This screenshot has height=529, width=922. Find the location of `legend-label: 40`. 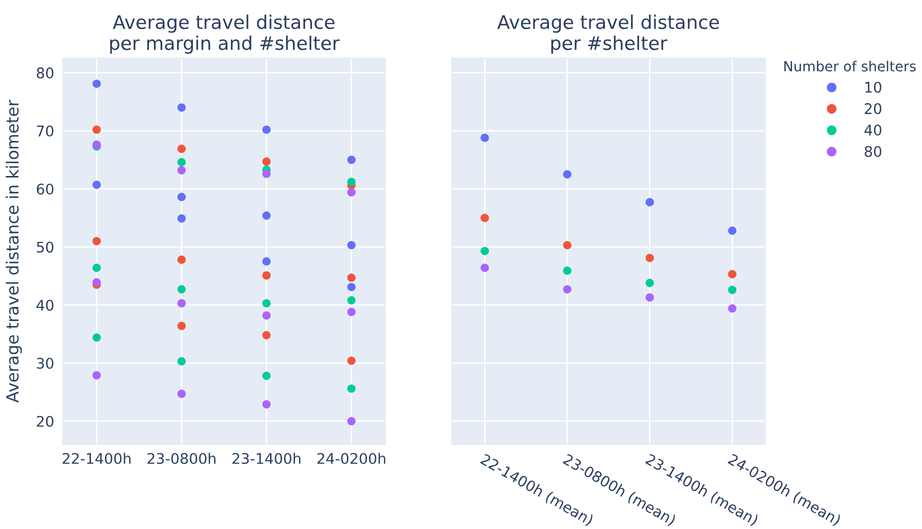

legend-label: 40 is located at coordinates (873, 130).